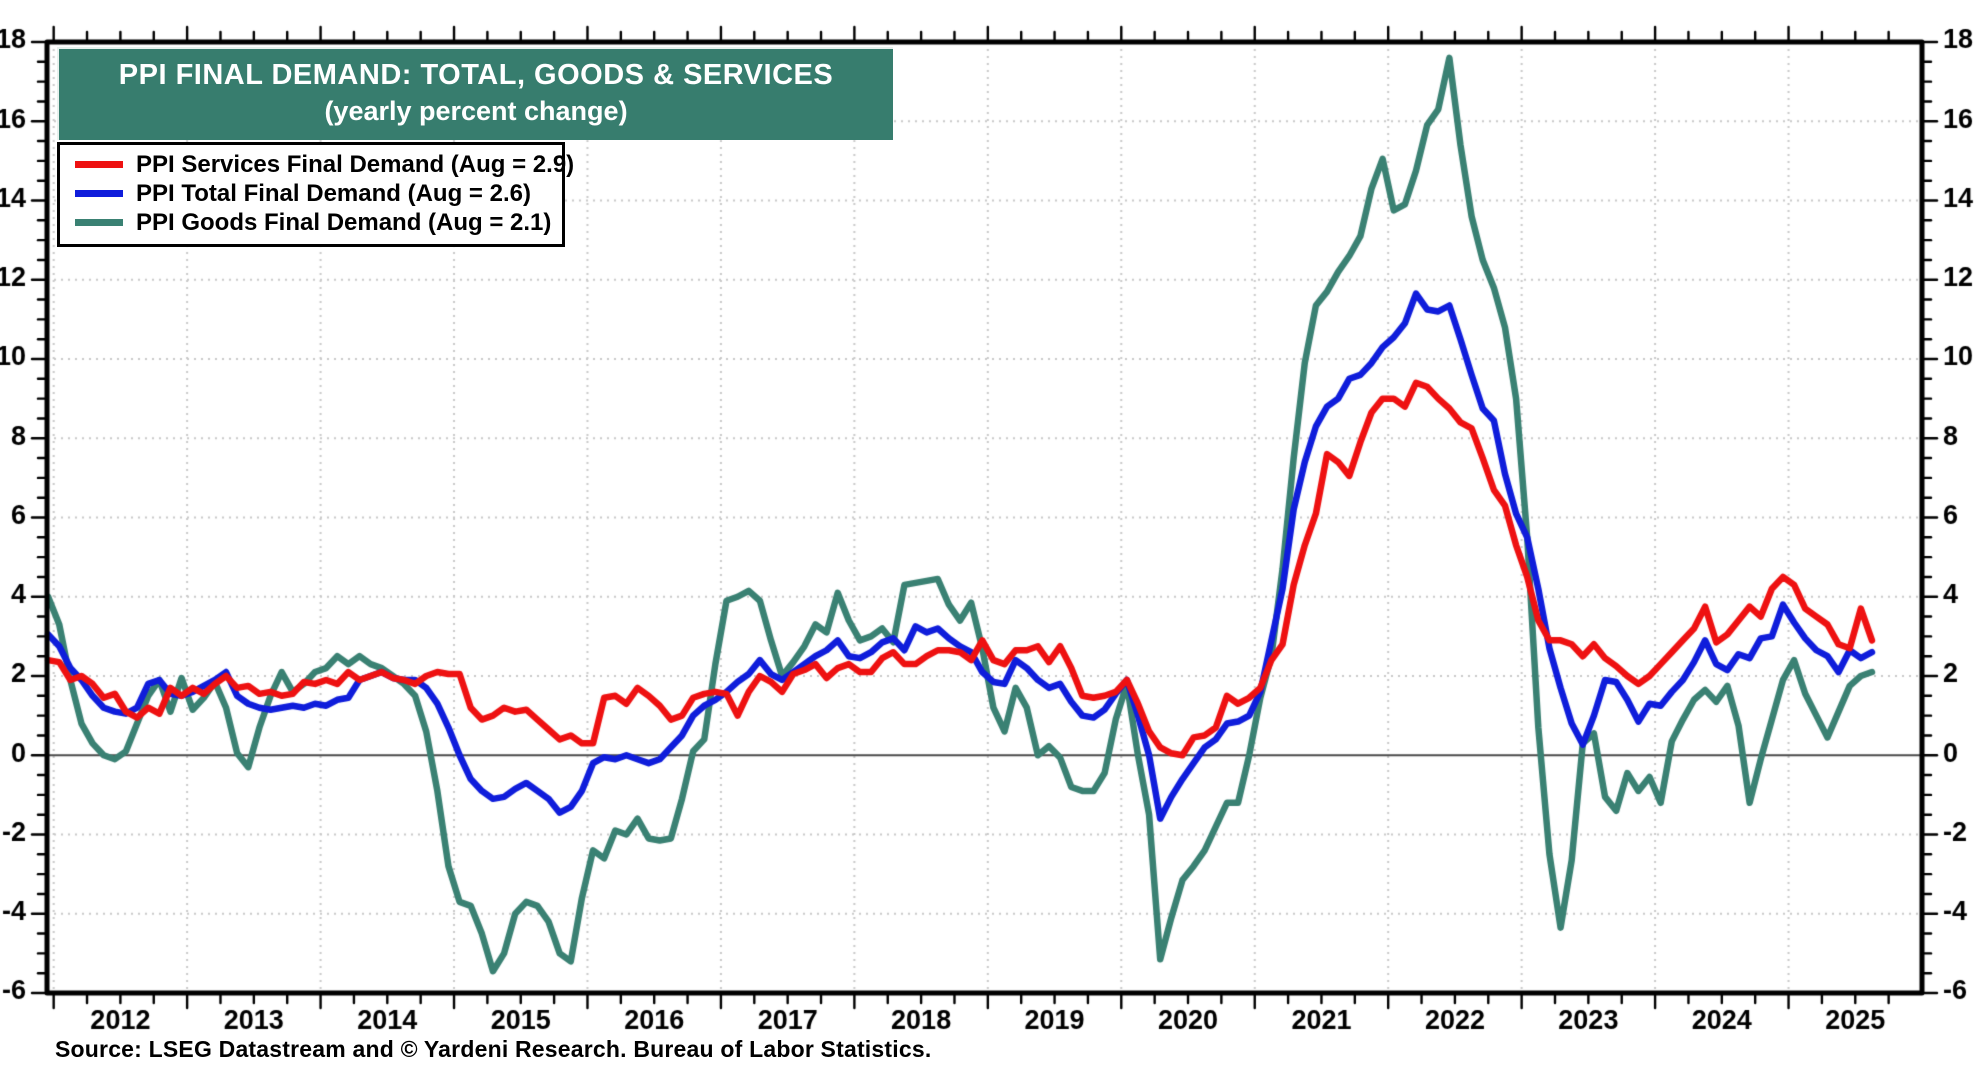  Describe the element at coordinates (99, 222) in the screenshot. I see `goods-line-swatch` at that location.